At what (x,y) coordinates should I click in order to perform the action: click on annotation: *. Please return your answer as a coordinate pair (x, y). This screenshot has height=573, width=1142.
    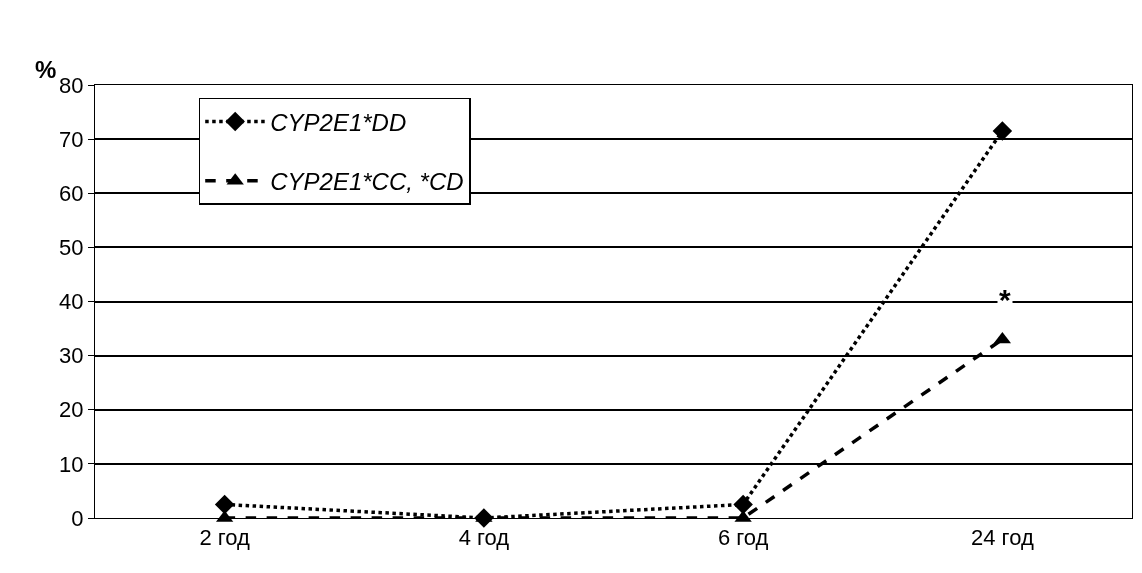
    Looking at the image, I should click on (1005, 299).